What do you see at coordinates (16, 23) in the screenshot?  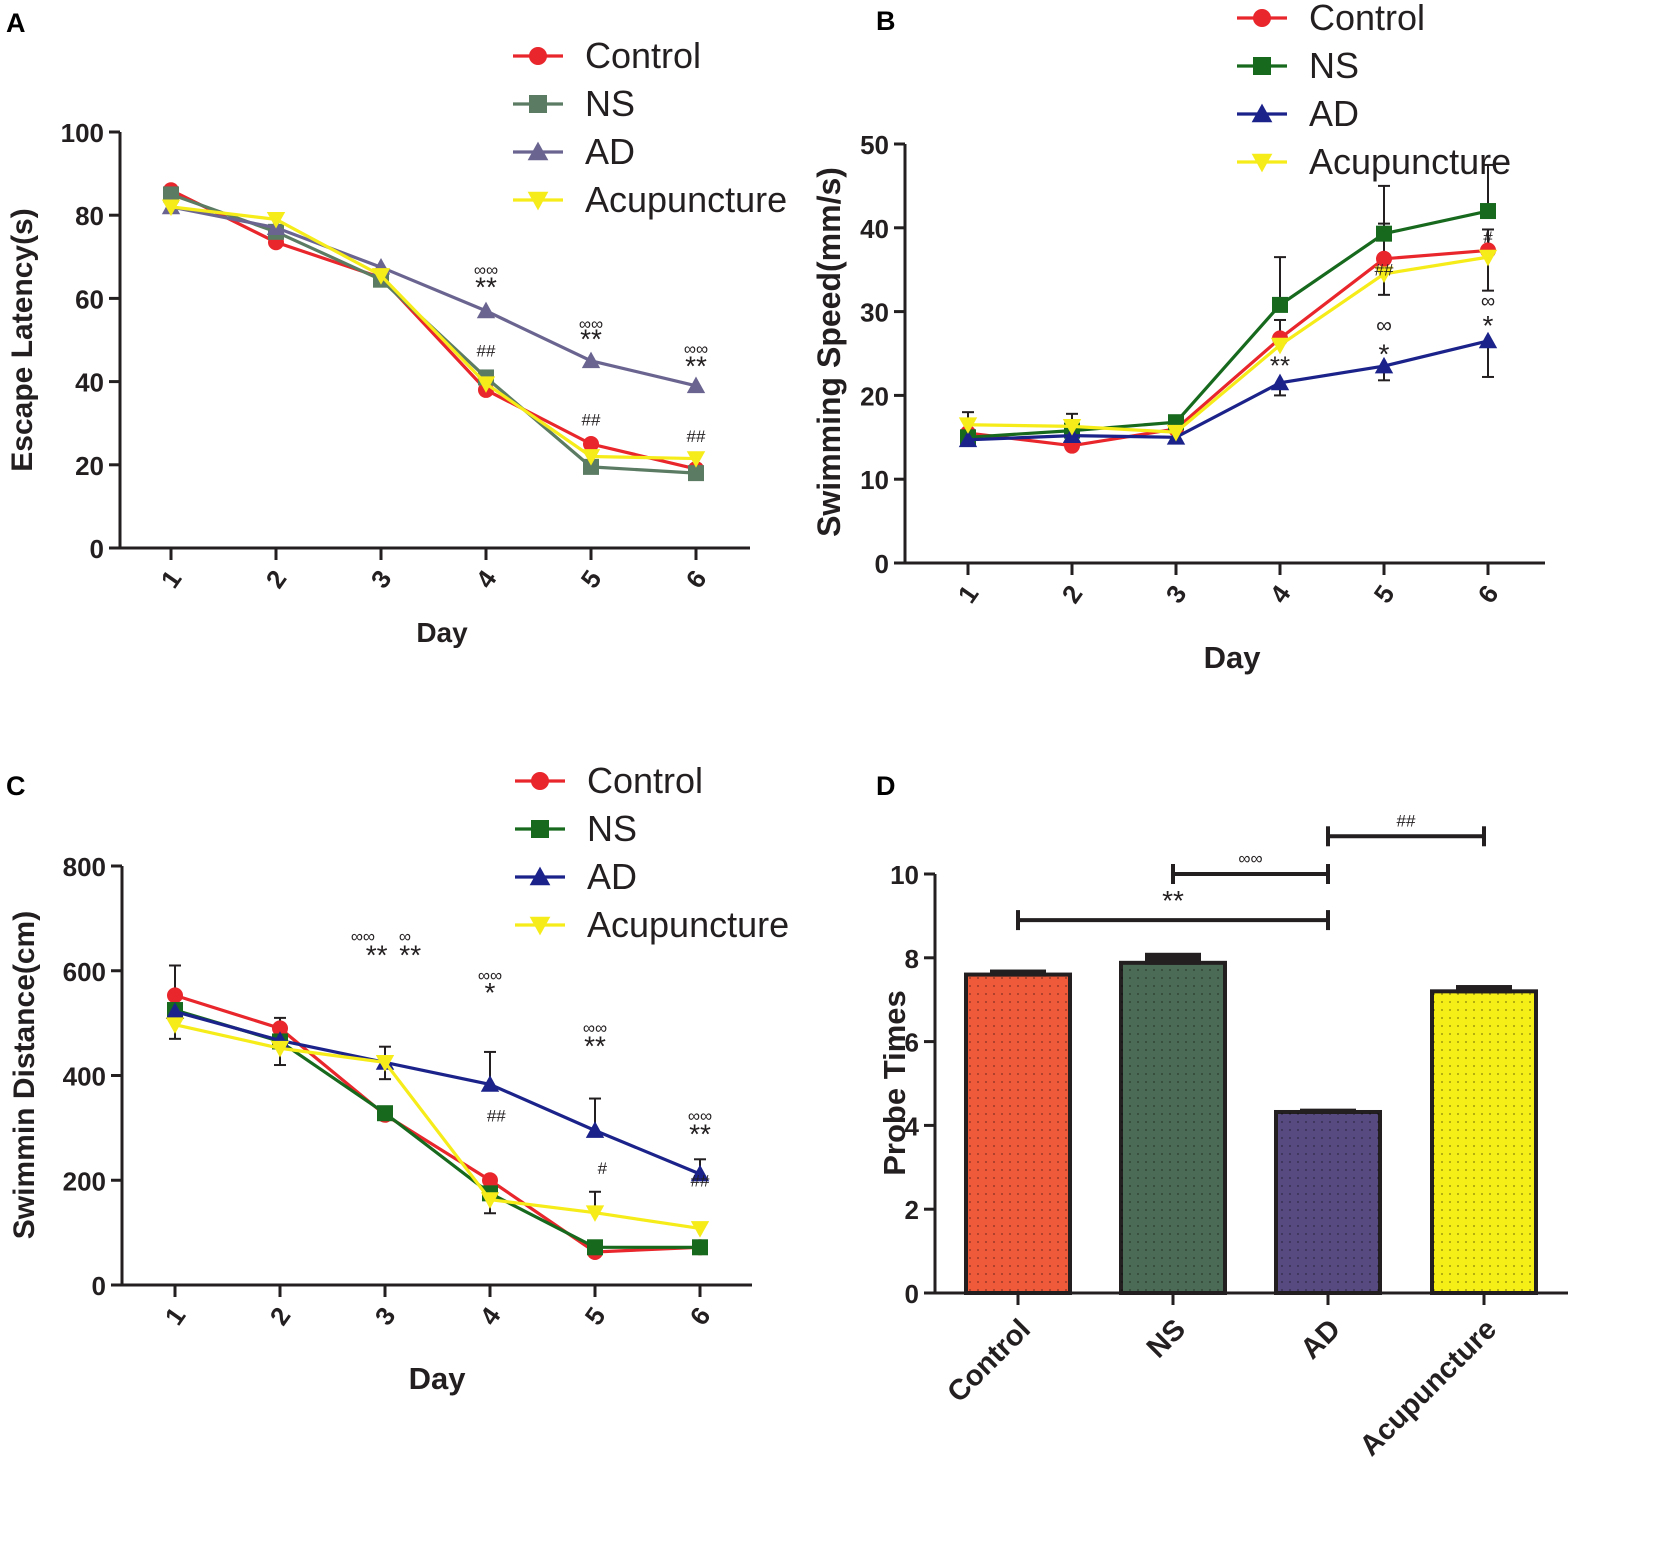 I see `panel-a-label: A` at bounding box center [16, 23].